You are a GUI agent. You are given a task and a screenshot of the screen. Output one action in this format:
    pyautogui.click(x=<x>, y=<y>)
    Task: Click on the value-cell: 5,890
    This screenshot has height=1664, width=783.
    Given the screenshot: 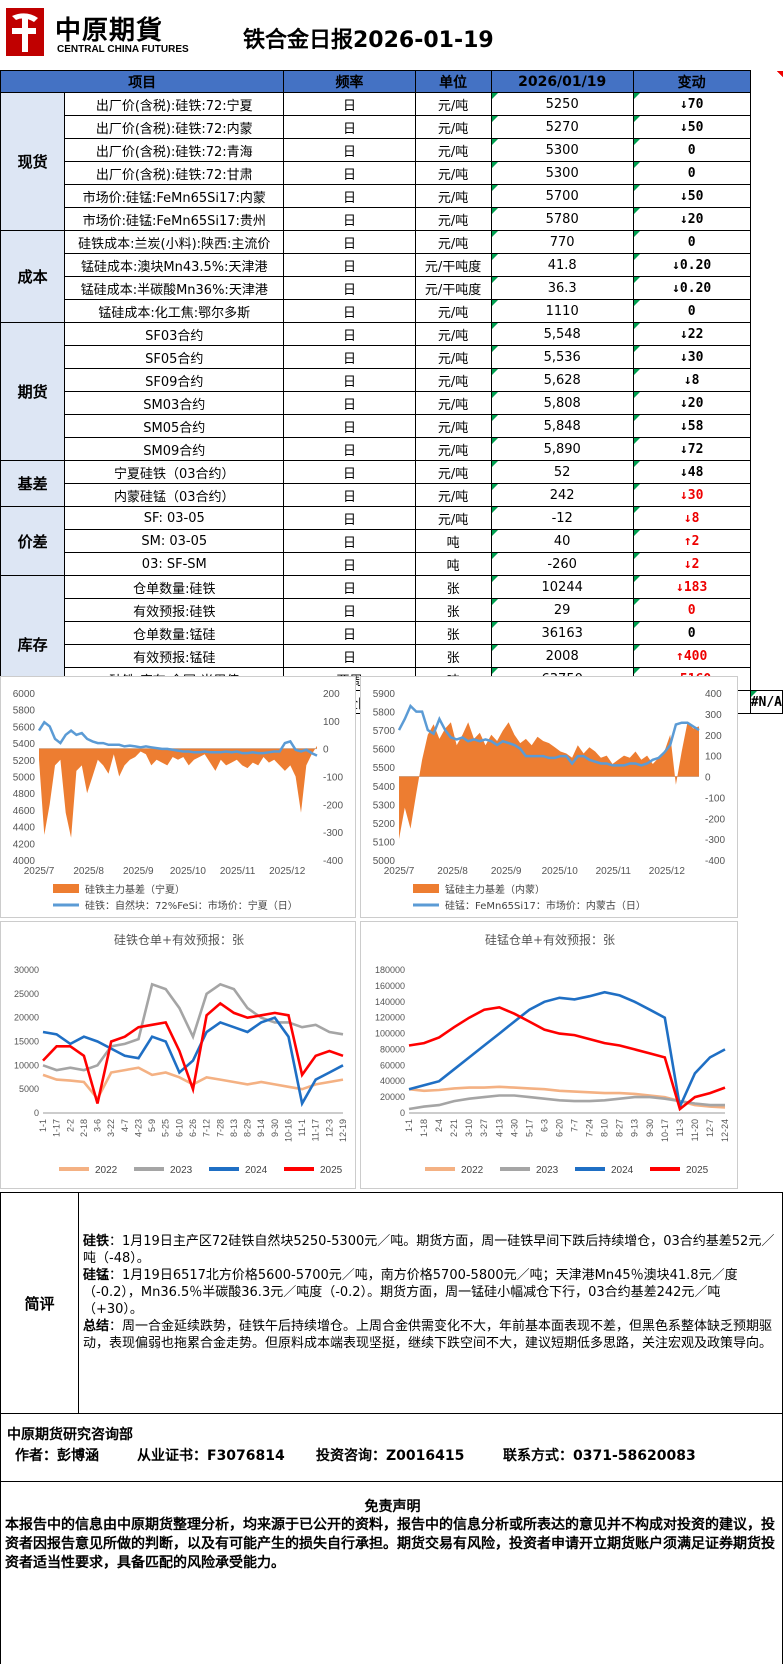 What is the action you would take?
    pyautogui.click(x=562, y=449)
    